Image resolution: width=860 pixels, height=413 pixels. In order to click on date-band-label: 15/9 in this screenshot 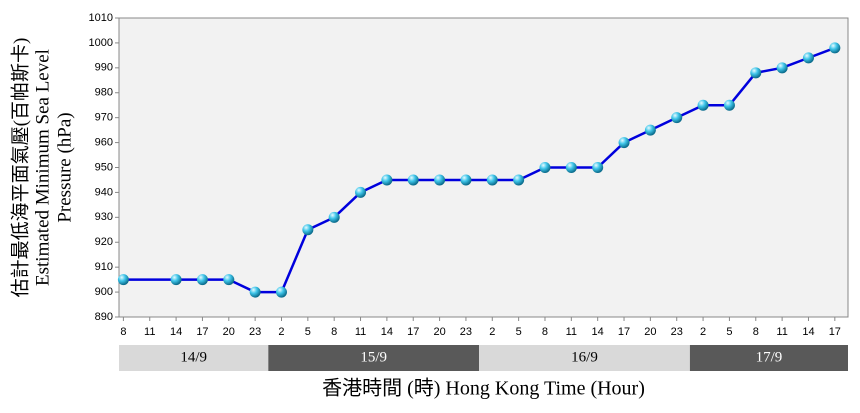, I will do `click(373, 357)`.